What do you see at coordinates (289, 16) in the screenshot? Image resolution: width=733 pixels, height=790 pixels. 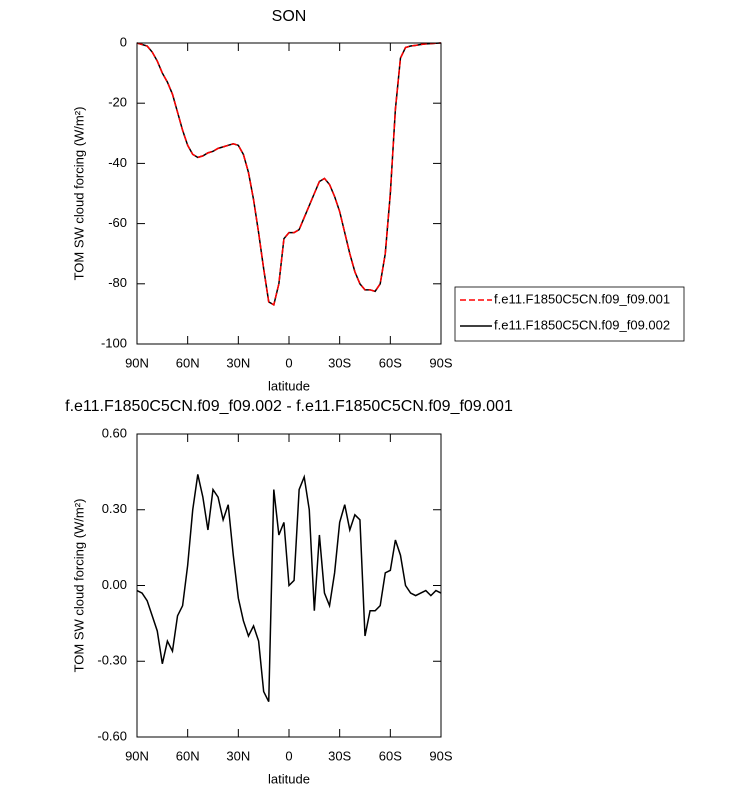 I see `chart-title: SON` at bounding box center [289, 16].